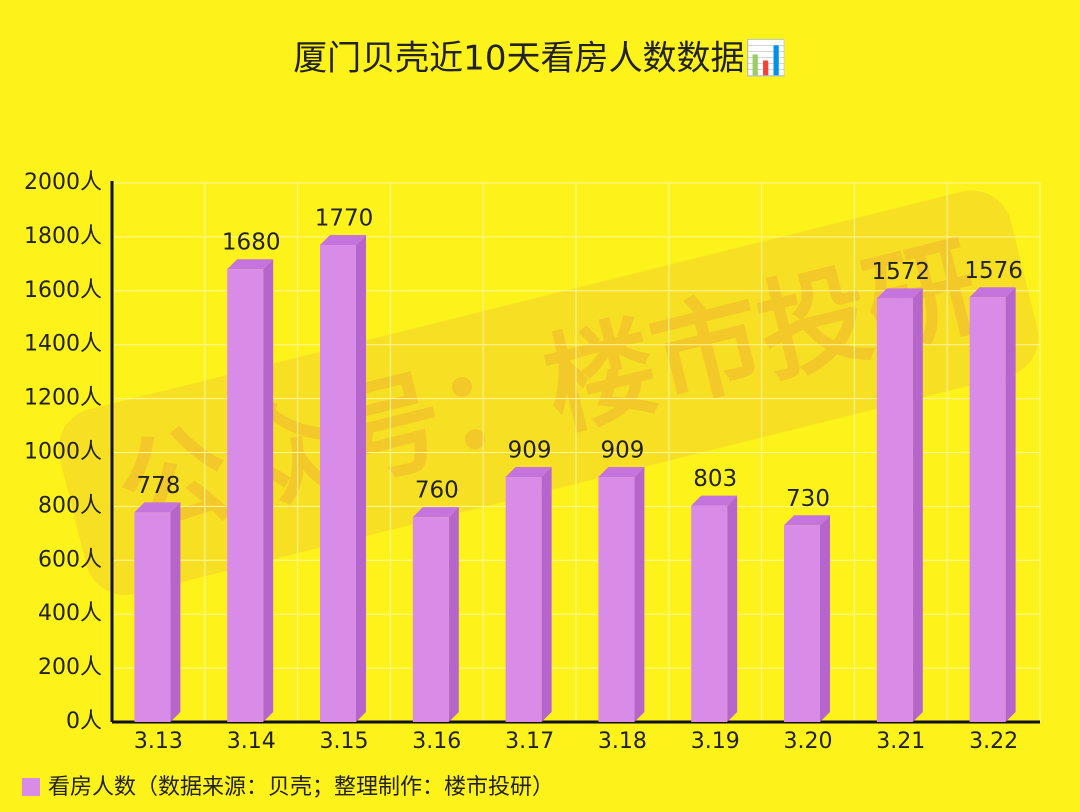 The image size is (1080, 812). I want to click on x-tick-label: 3.16, so click(436, 741).